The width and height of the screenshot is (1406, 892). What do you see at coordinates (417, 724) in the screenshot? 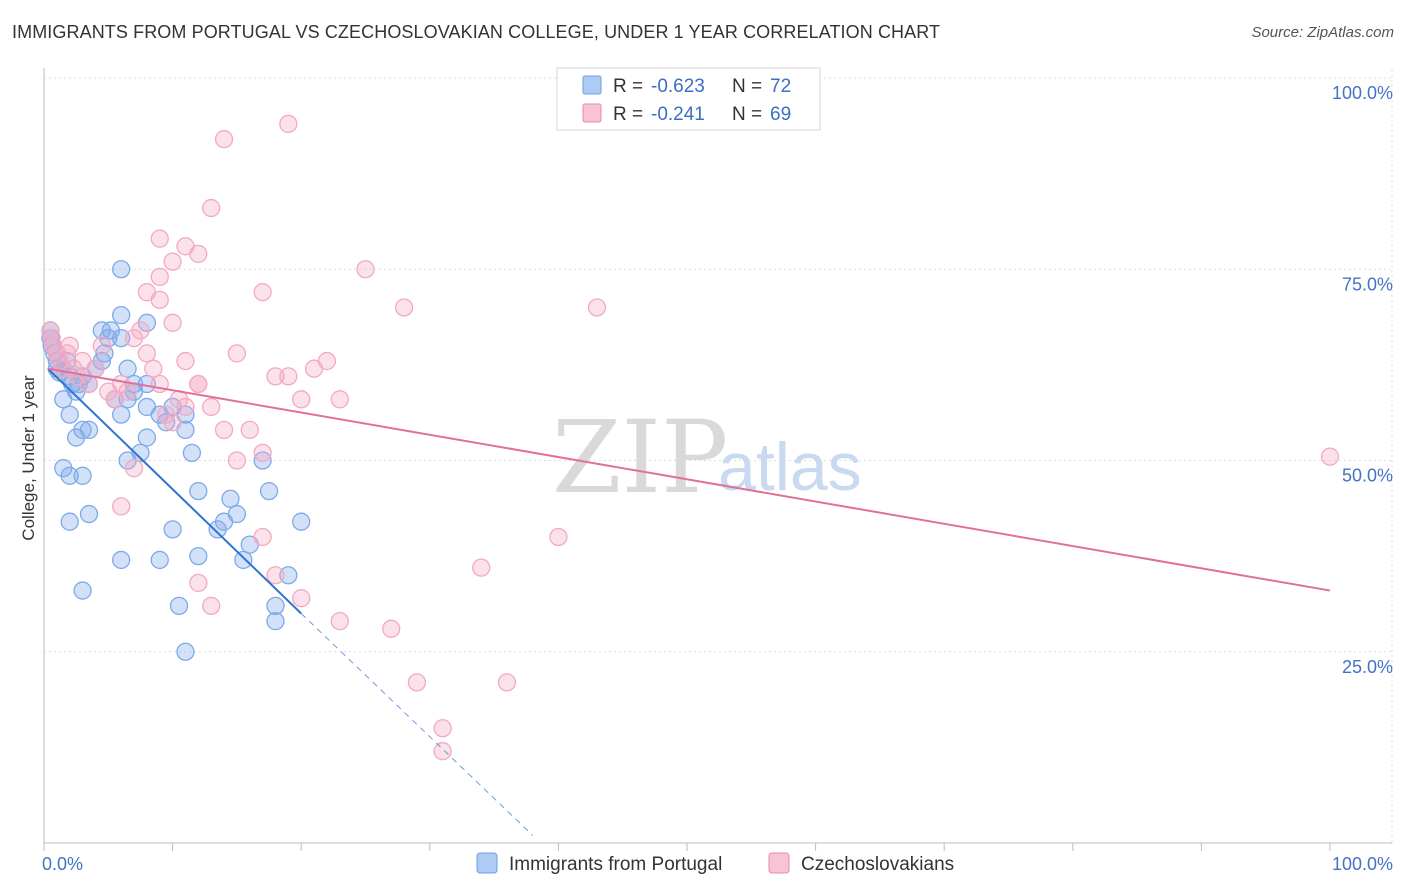
I see `trend-line-extension-portugal` at bounding box center [417, 724].